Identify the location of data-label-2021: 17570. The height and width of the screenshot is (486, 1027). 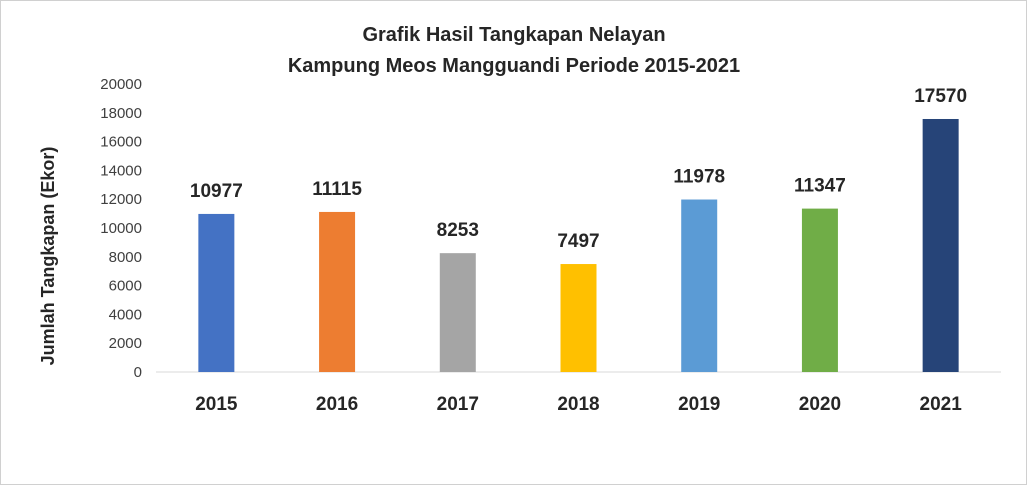
(940, 96).